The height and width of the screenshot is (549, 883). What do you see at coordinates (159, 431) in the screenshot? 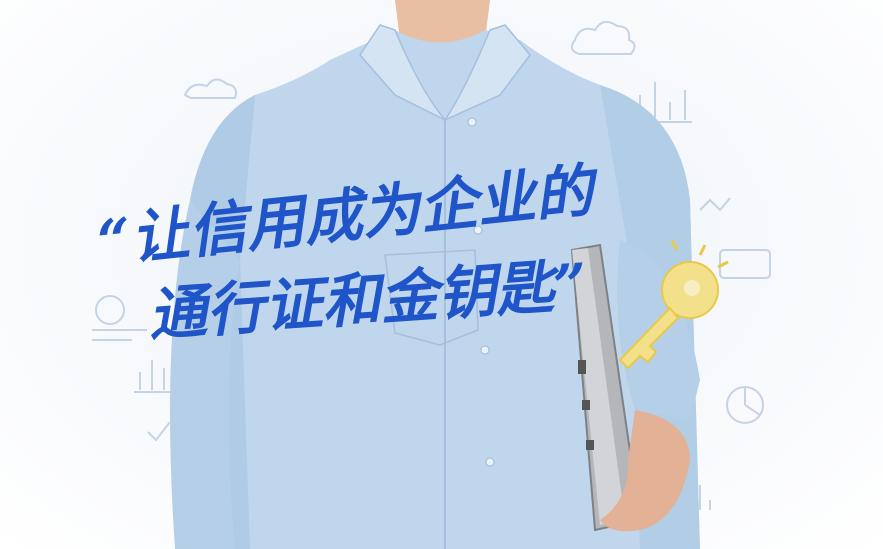
I see `checkmark-icon` at bounding box center [159, 431].